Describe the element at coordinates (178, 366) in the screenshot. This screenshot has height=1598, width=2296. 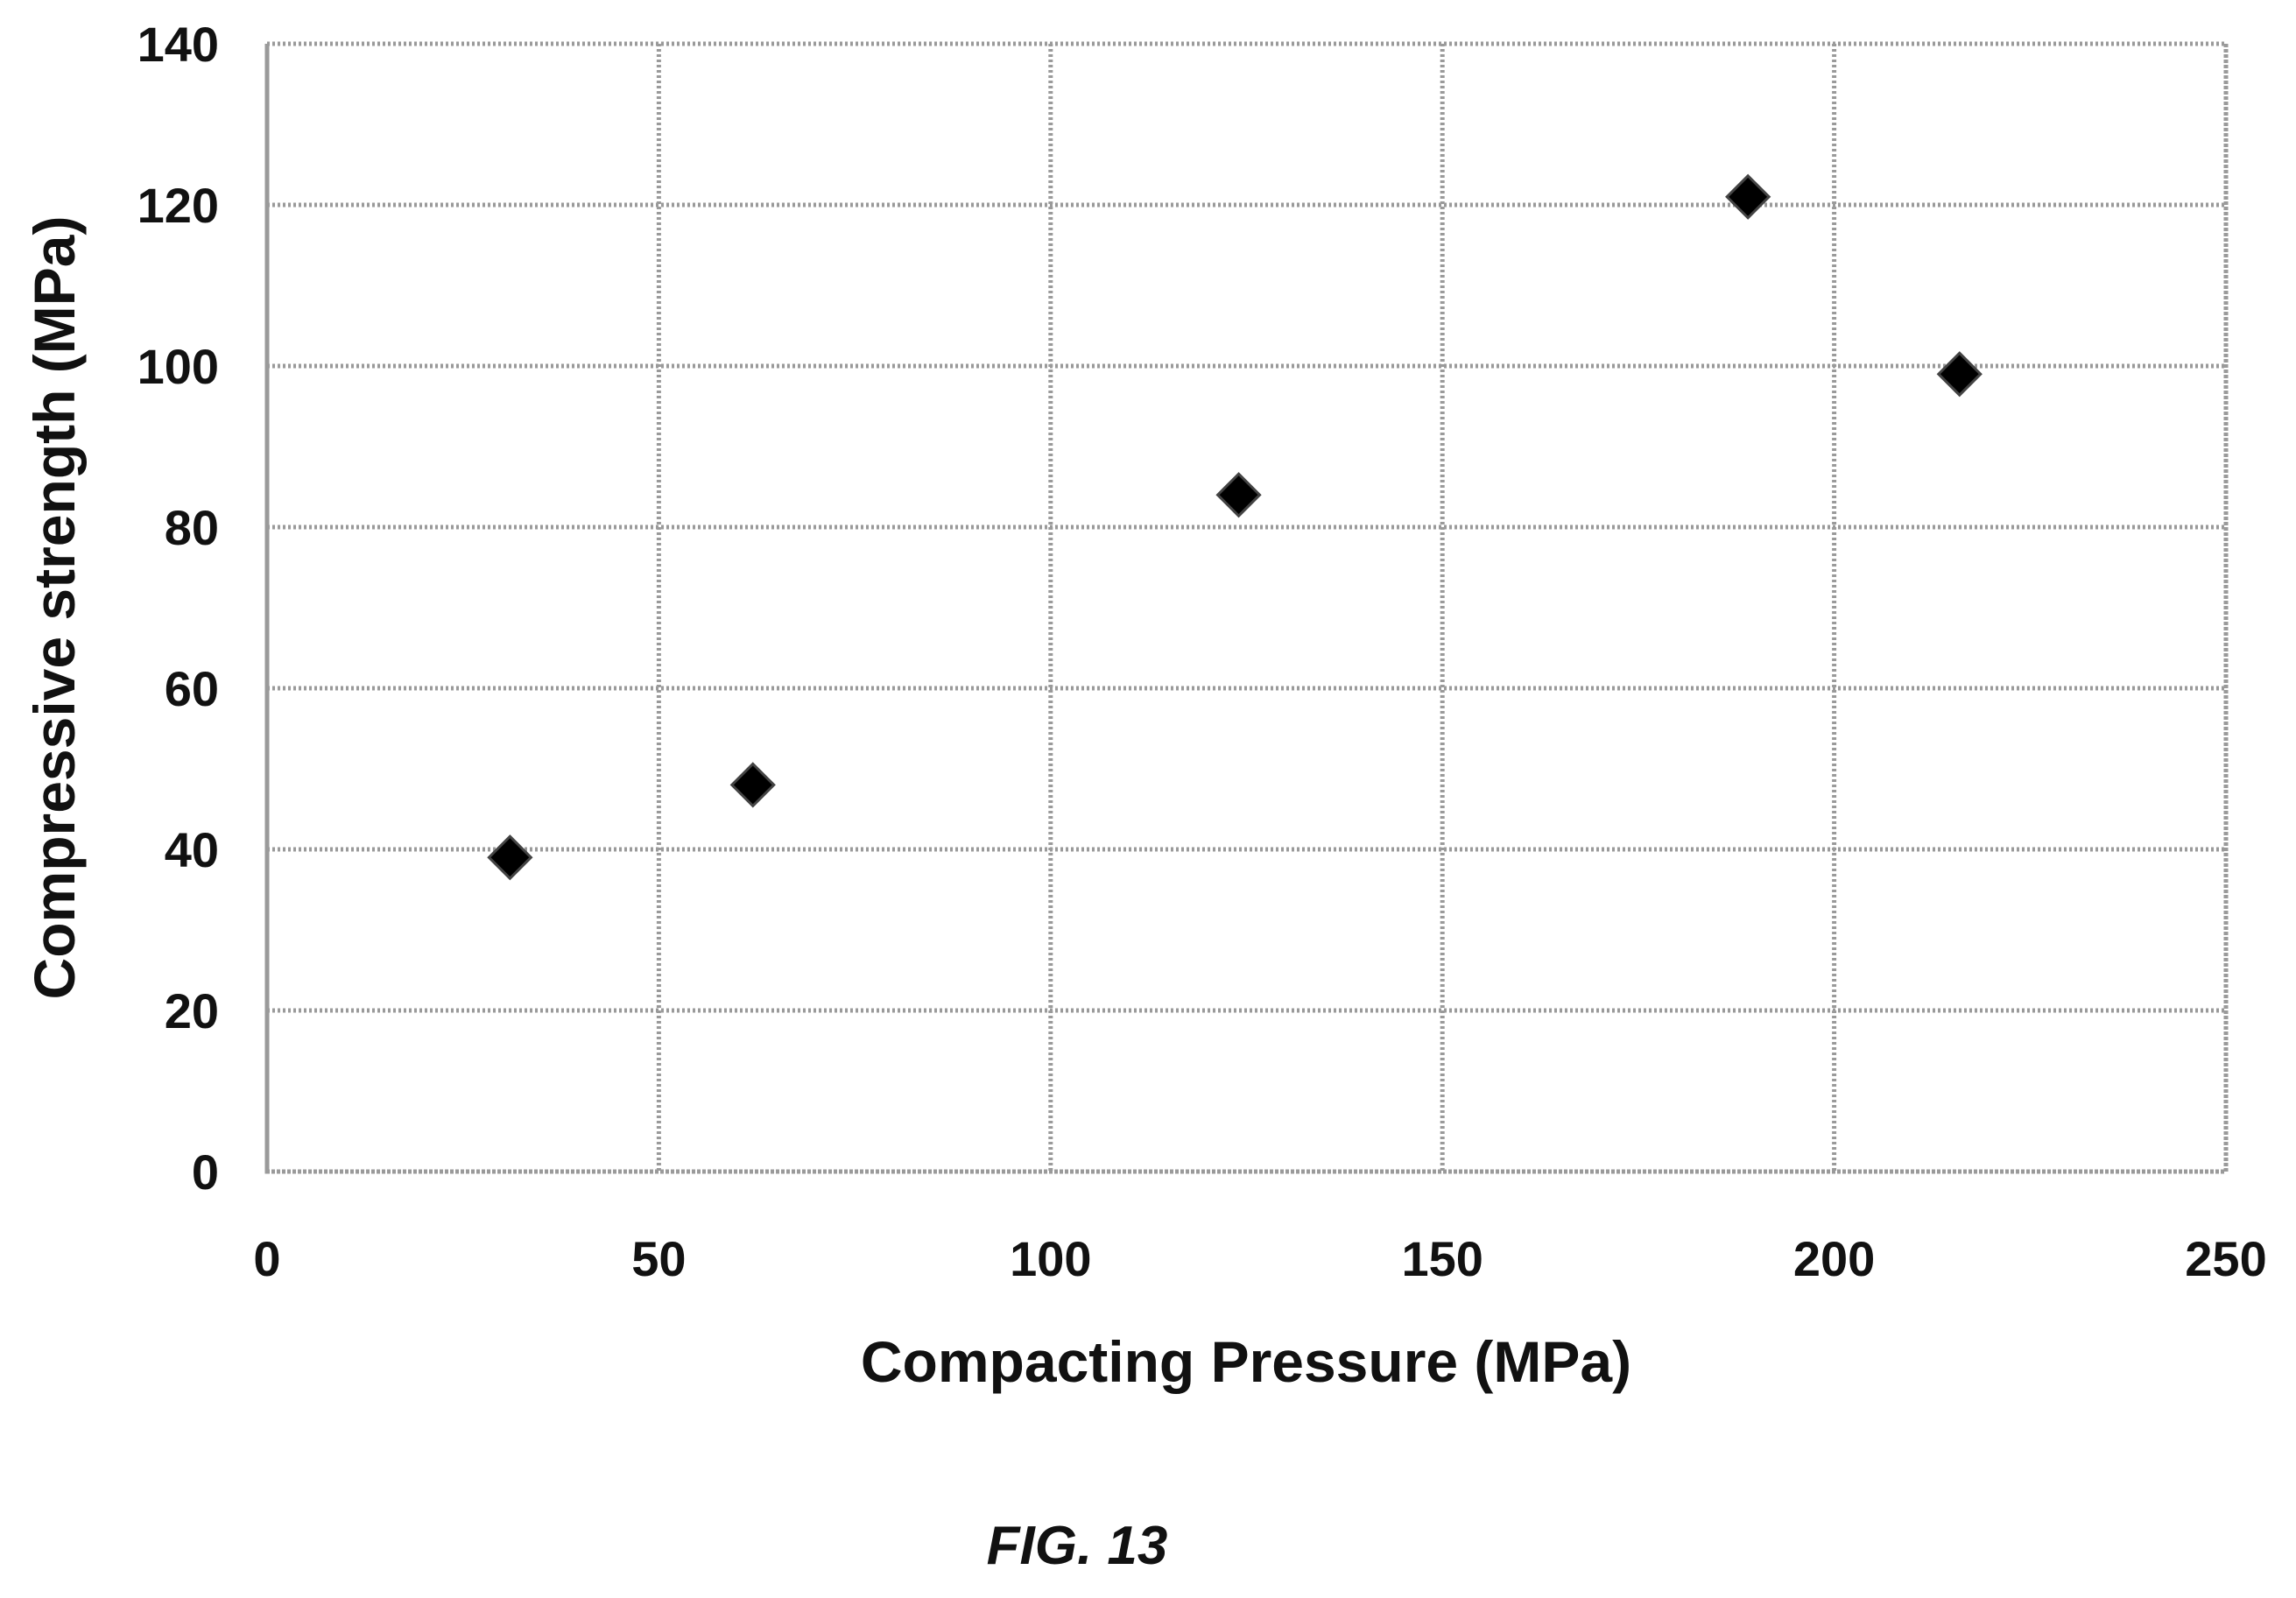
I see `y-tick-label: 100` at that location.